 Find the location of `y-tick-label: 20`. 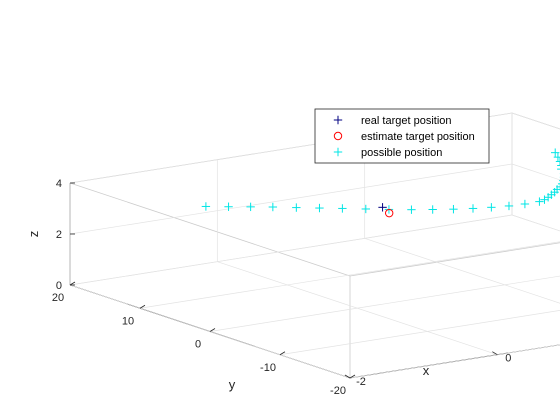

y-tick-label: 20 is located at coordinates (58, 298).